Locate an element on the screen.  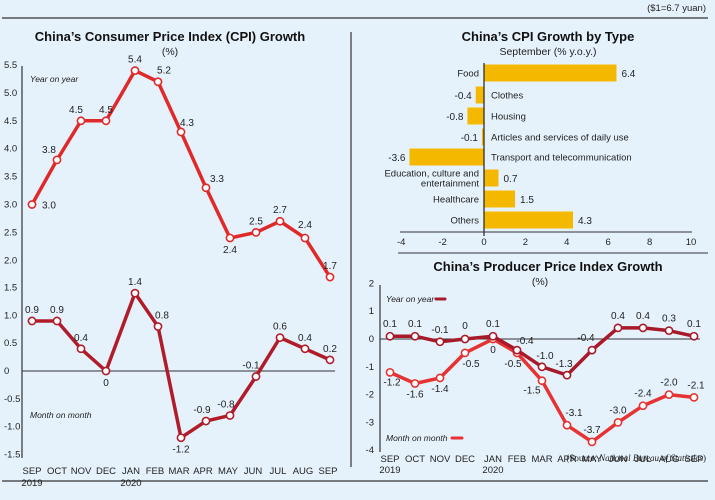
bar-category-label: Housing is located at coordinates (508, 117).